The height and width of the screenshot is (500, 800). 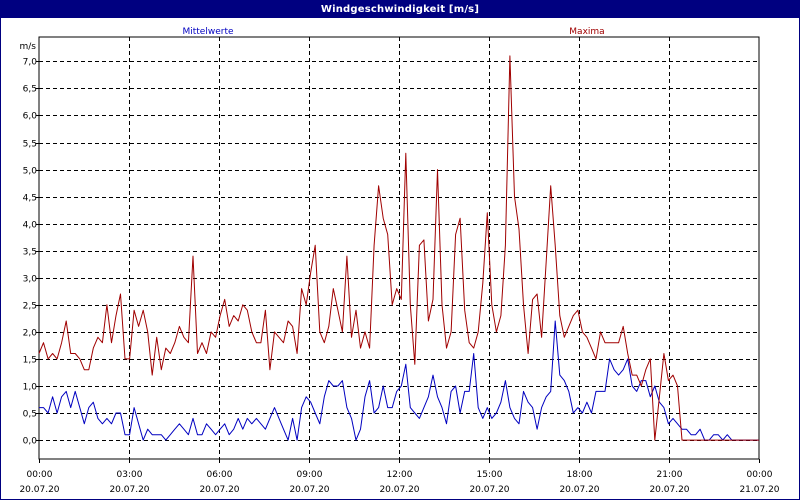 I want to click on y-tick-label: 6,0, so click(x=30, y=117).